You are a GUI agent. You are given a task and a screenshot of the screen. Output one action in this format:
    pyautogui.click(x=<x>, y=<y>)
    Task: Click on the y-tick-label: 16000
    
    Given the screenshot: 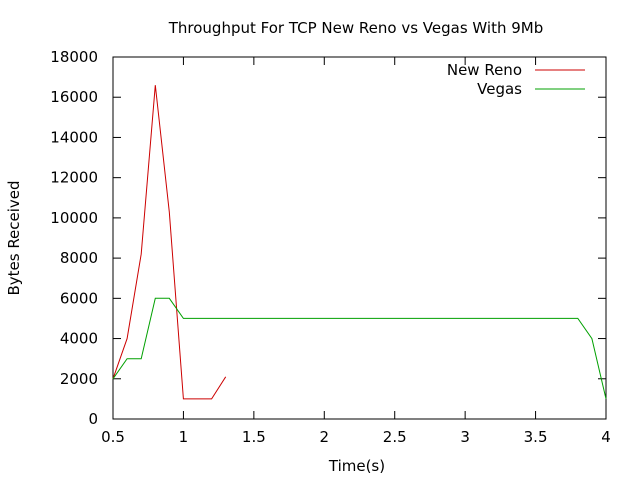 What is the action you would take?
    pyautogui.click(x=74, y=97)
    